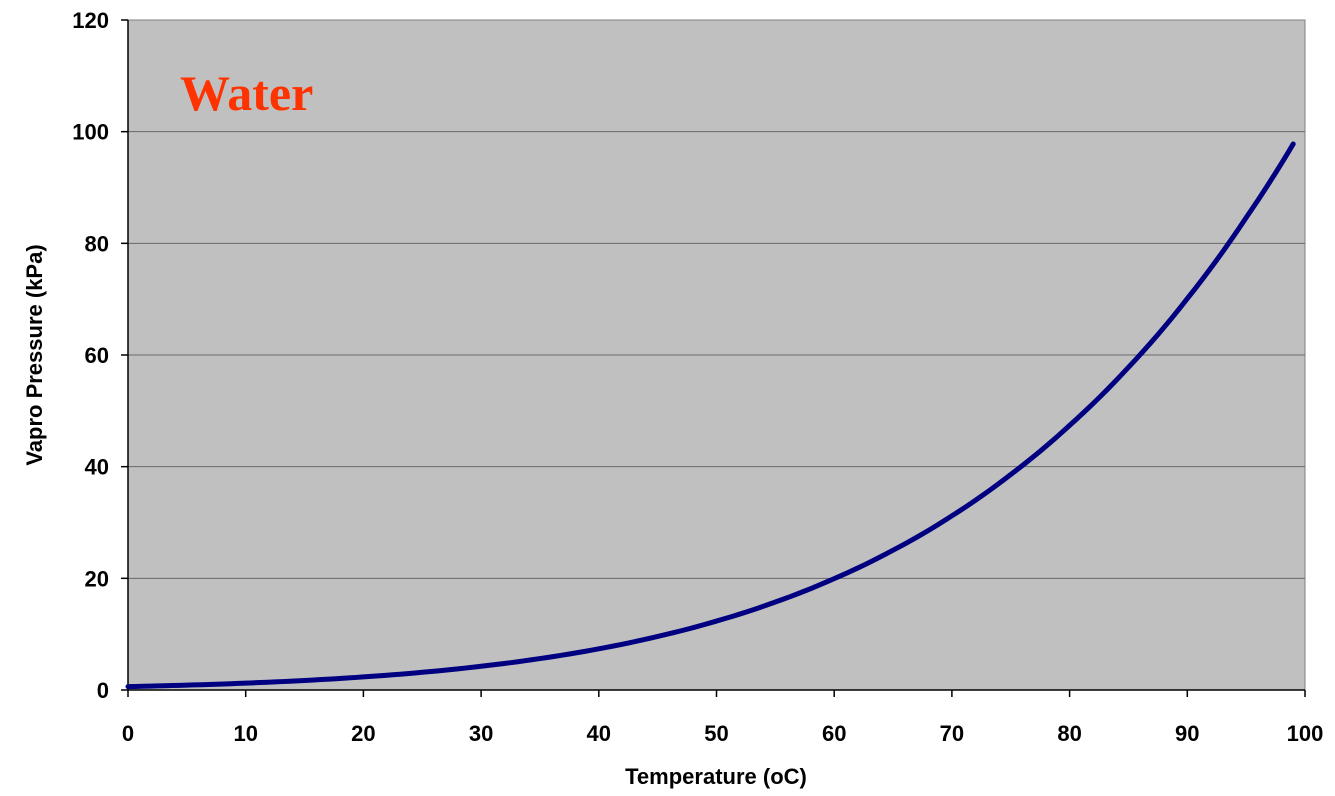 The image size is (1335, 796). Describe the element at coordinates (90, 20) in the screenshot. I see `y-tick-label: 120` at that location.